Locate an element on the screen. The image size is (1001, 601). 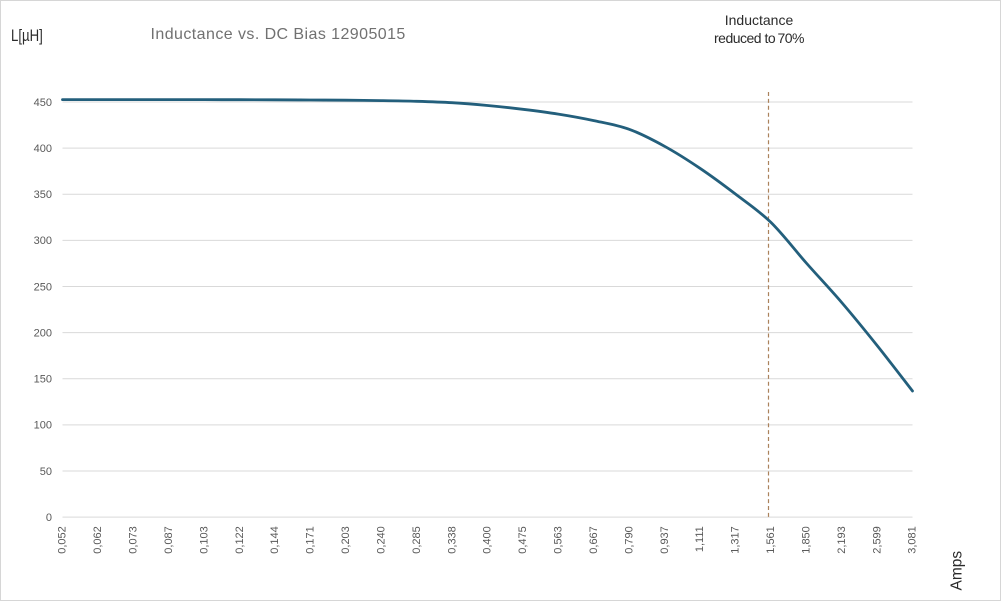
svg-text: 0,240 is located at coordinates (382, 540).